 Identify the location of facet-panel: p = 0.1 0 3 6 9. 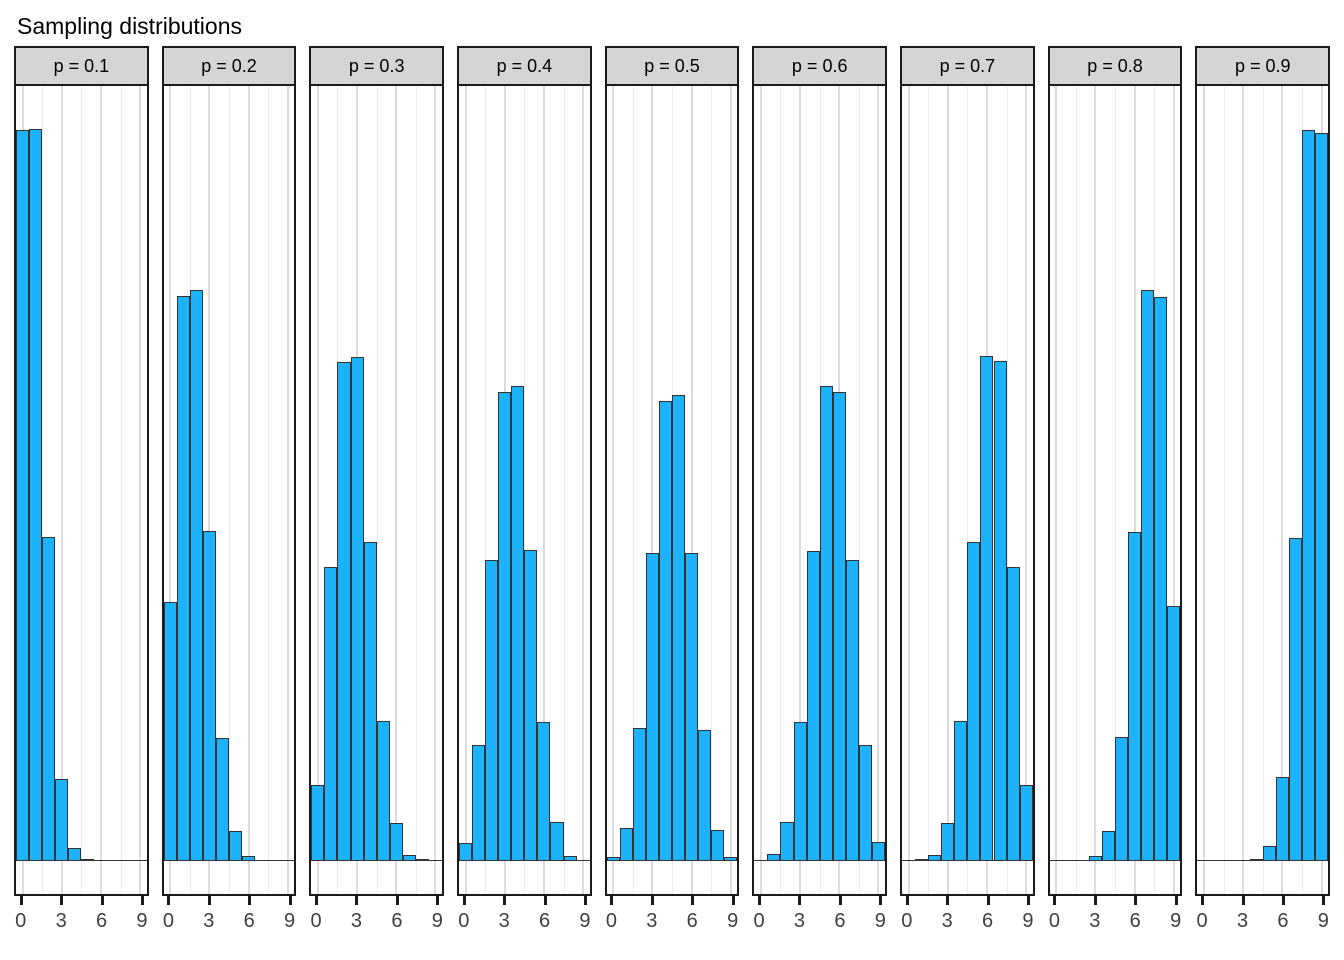
(81, 499).